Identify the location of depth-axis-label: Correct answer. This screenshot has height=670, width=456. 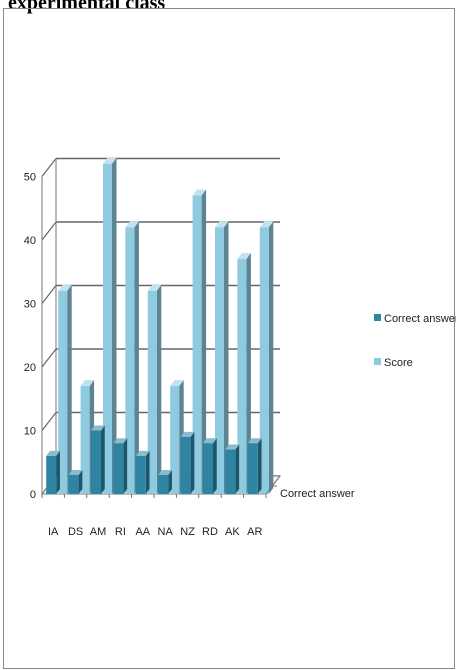
(317, 494).